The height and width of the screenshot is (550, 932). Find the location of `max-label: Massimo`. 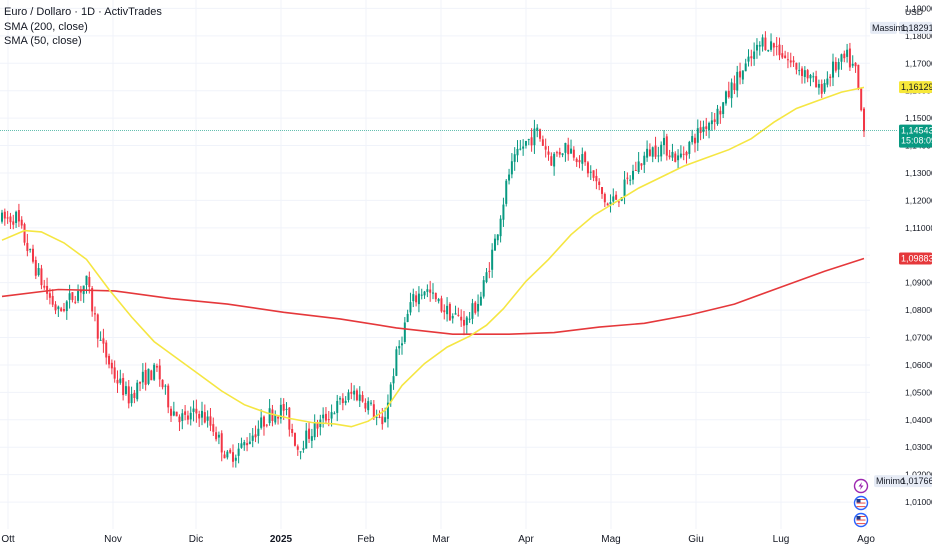

max-label: Massimo is located at coordinates (889, 27).